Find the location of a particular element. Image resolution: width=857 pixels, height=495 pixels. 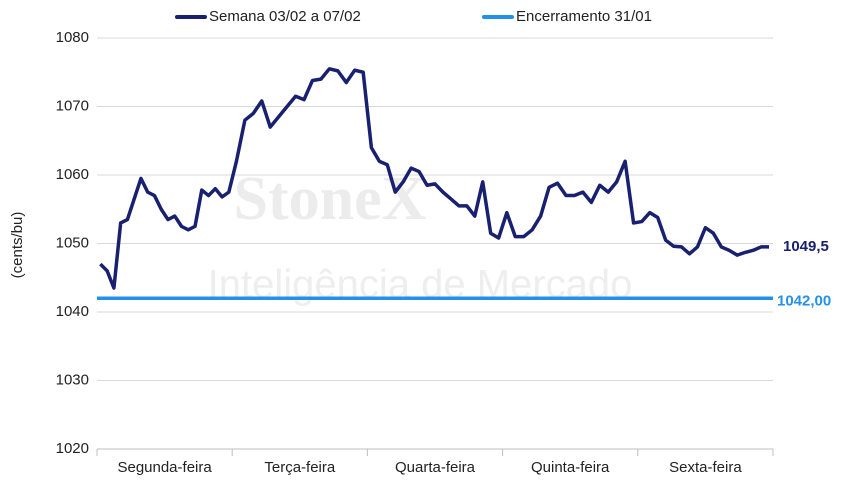

y-axis-label: (cents/bu) is located at coordinates (17, 245).